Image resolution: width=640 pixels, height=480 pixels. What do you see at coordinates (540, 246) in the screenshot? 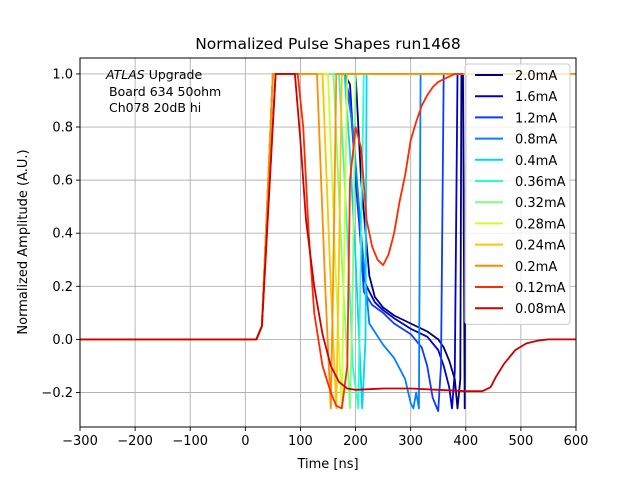
I see `legend-label: 0.24mA` at bounding box center [540, 246].